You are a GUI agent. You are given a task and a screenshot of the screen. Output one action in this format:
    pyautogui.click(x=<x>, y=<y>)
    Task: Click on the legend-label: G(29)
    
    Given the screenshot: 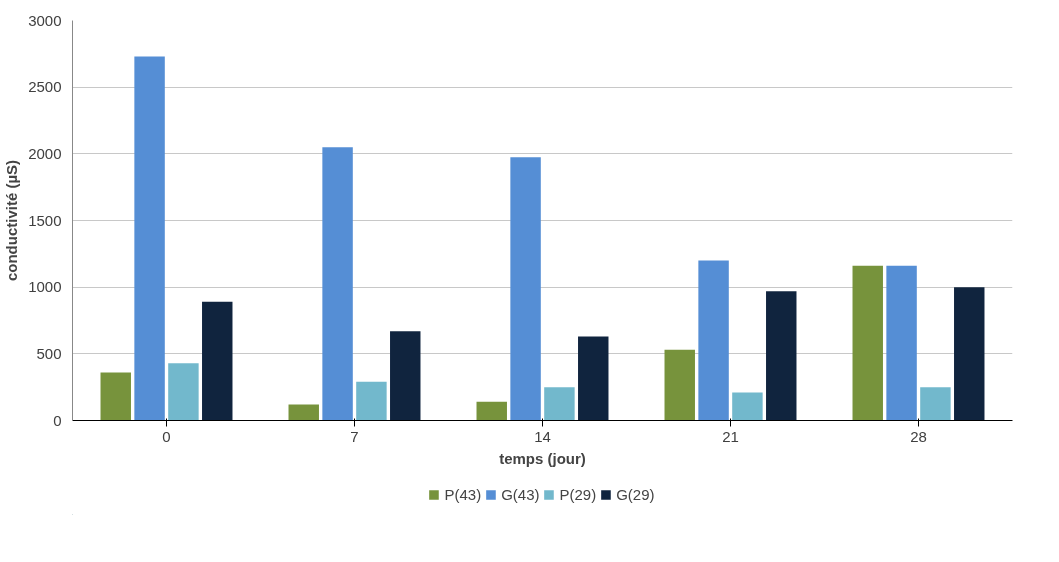 What is the action you would take?
    pyautogui.click(x=635, y=494)
    